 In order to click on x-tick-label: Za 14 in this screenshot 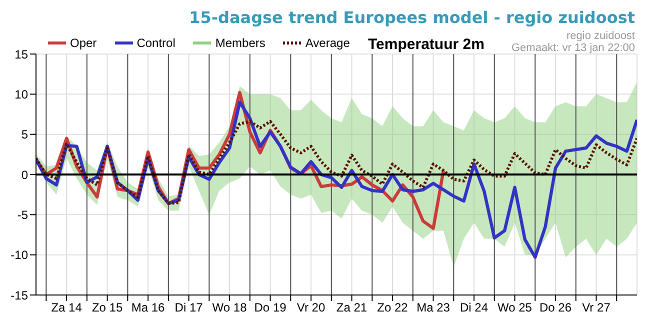, I will do `click(66, 307)`.